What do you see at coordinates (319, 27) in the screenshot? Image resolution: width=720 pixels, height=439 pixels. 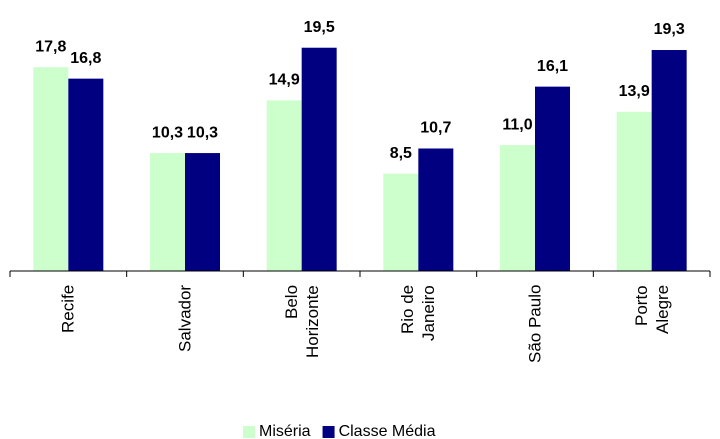 I see `data-label: 19,5` at bounding box center [319, 27].